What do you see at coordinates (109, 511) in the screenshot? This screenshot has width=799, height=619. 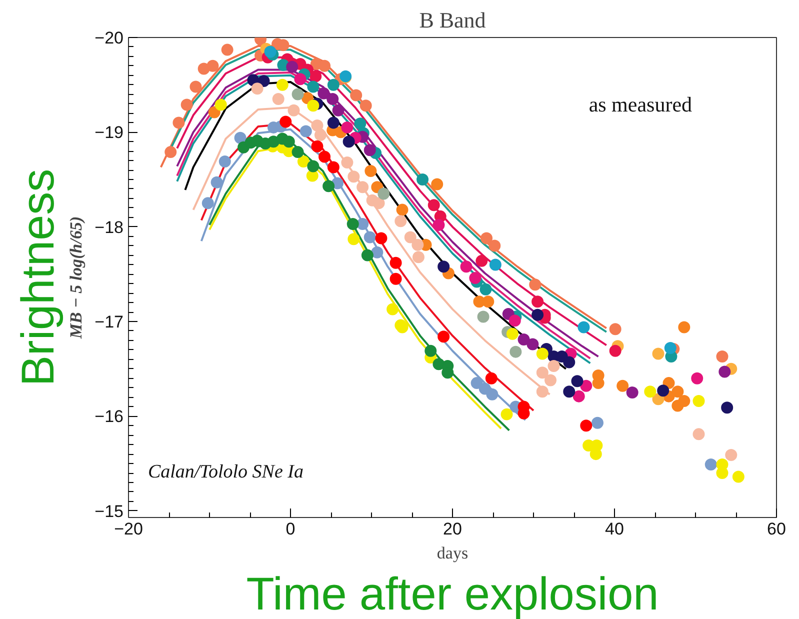 I see `y-tick-label: −15` at bounding box center [109, 511].